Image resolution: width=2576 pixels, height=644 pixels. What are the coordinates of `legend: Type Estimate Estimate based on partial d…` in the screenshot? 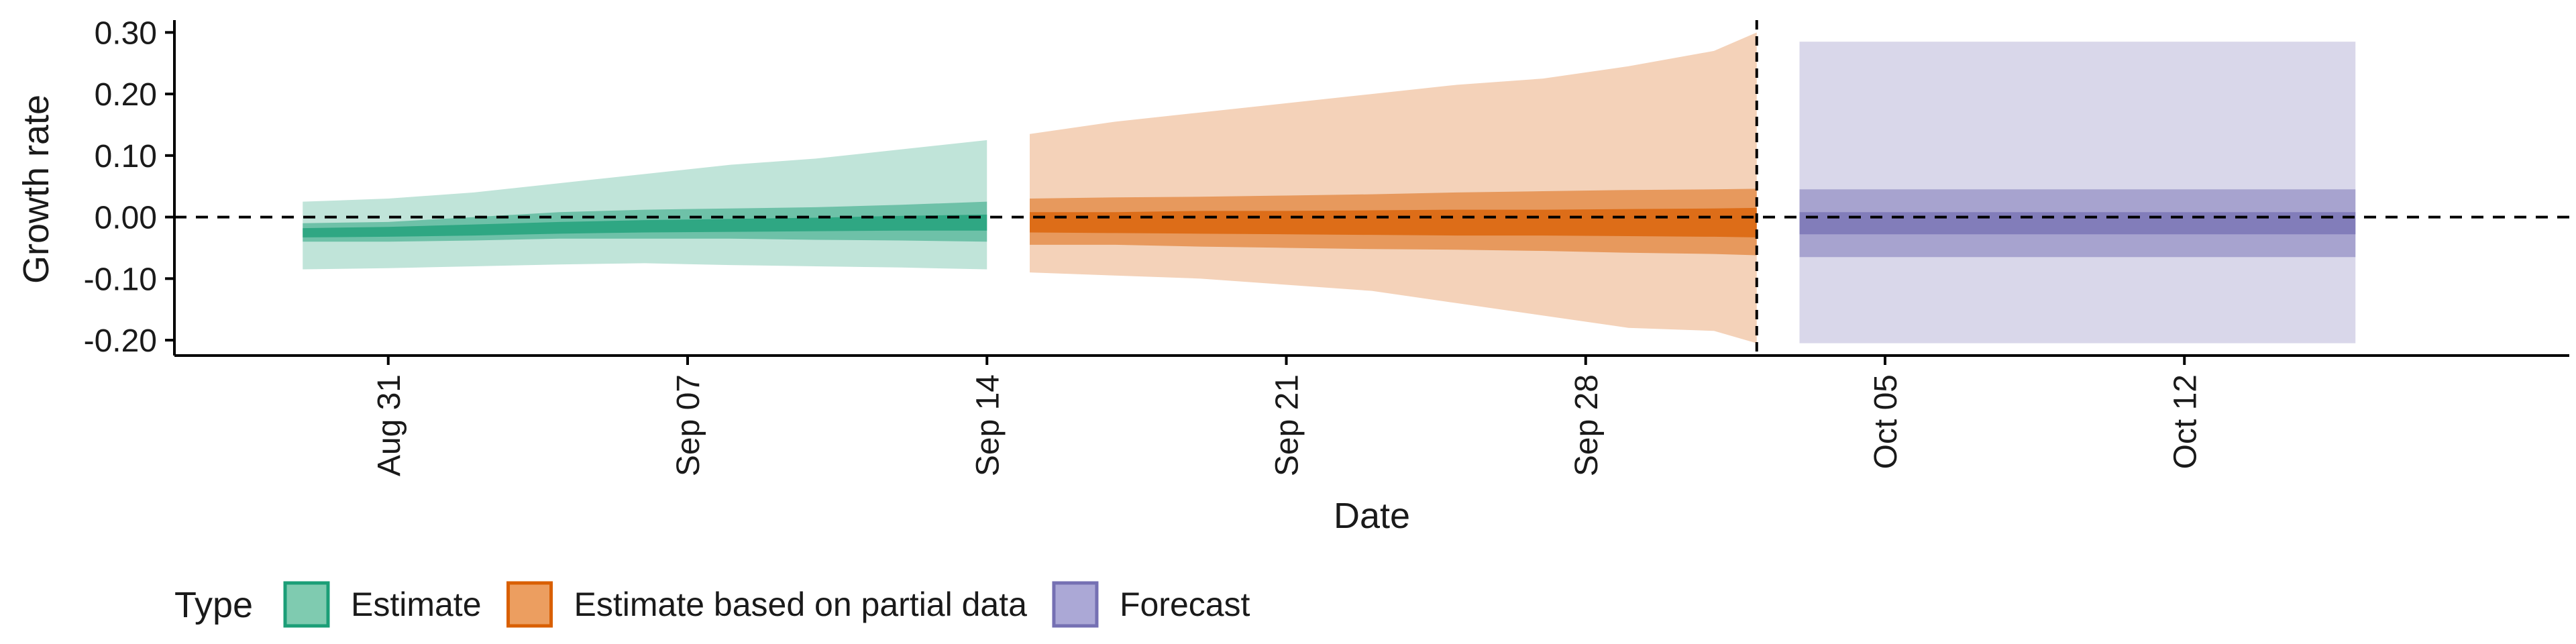 It's located at (712, 604).